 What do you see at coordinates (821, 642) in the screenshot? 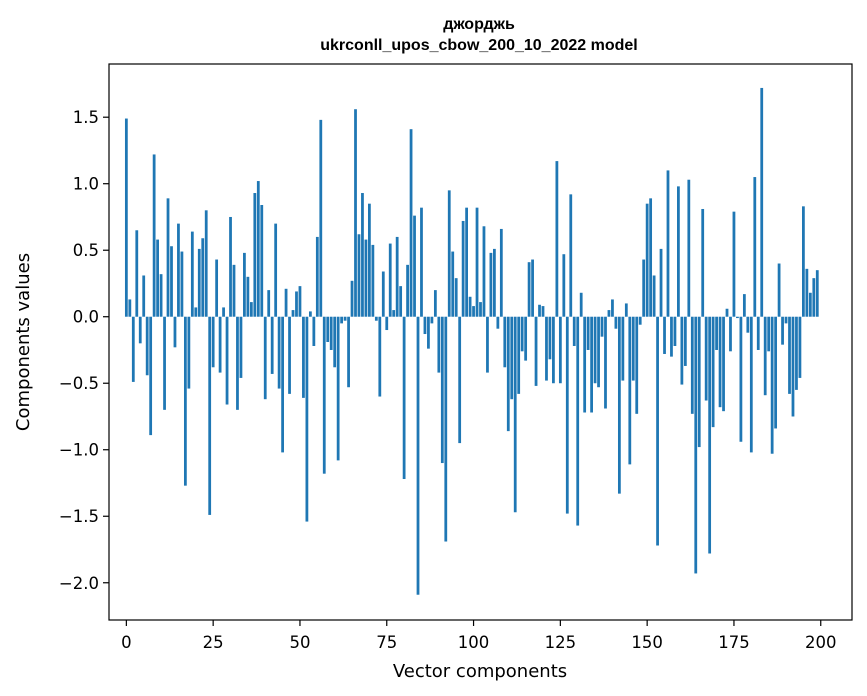
I see `x-tick-label: 200` at bounding box center [821, 642].